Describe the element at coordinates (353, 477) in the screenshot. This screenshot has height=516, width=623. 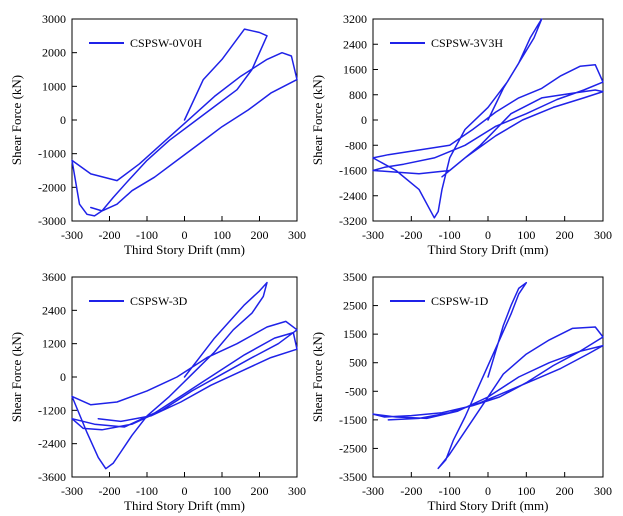
I see `y-tick-label: -3500` at that location.